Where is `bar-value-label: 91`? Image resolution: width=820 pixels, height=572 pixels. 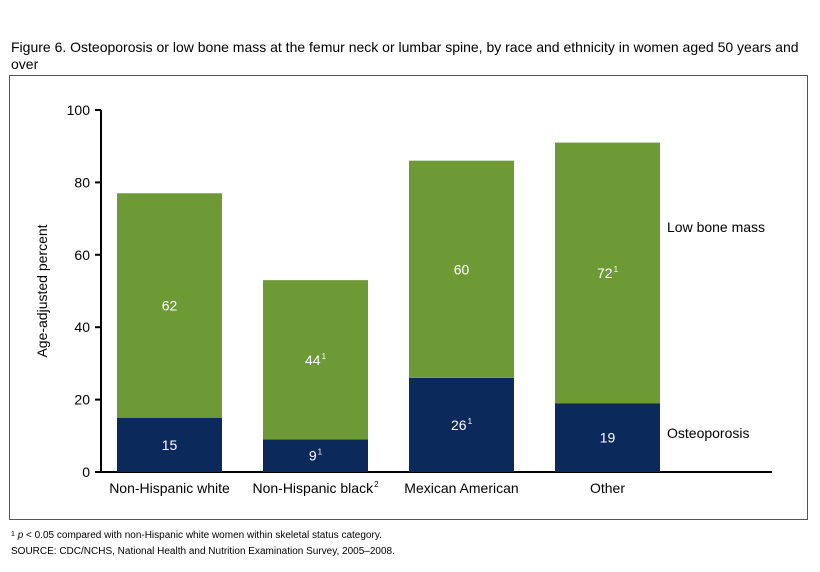 bar-value-label: 91 is located at coordinates (316, 456).